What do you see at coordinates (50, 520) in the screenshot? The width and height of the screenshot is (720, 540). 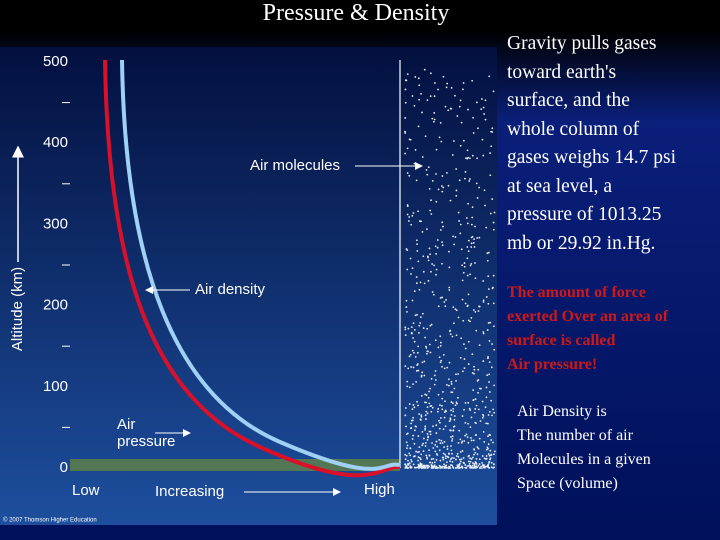 I see `credit: © 2007 Thomson Higher Education` at bounding box center [50, 520].